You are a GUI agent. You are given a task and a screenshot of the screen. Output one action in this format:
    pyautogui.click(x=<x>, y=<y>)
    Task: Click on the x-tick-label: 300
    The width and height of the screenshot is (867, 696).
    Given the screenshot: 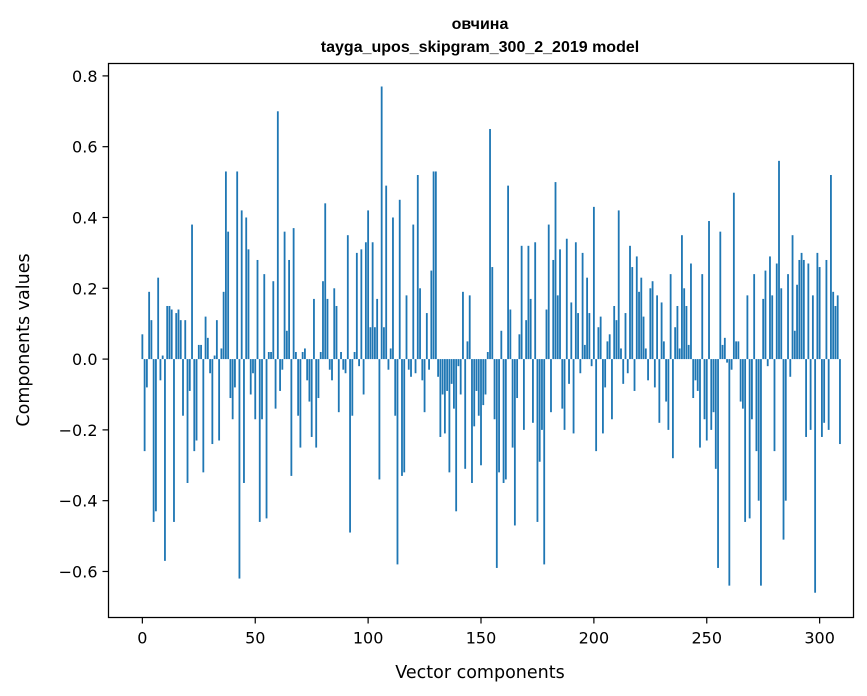 What is the action you would take?
    pyautogui.click(x=819, y=638)
    